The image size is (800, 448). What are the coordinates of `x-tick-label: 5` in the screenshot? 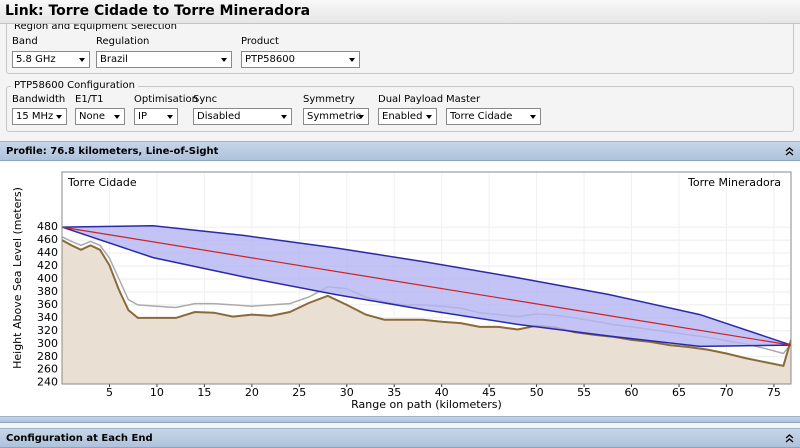 It's located at (109, 392).